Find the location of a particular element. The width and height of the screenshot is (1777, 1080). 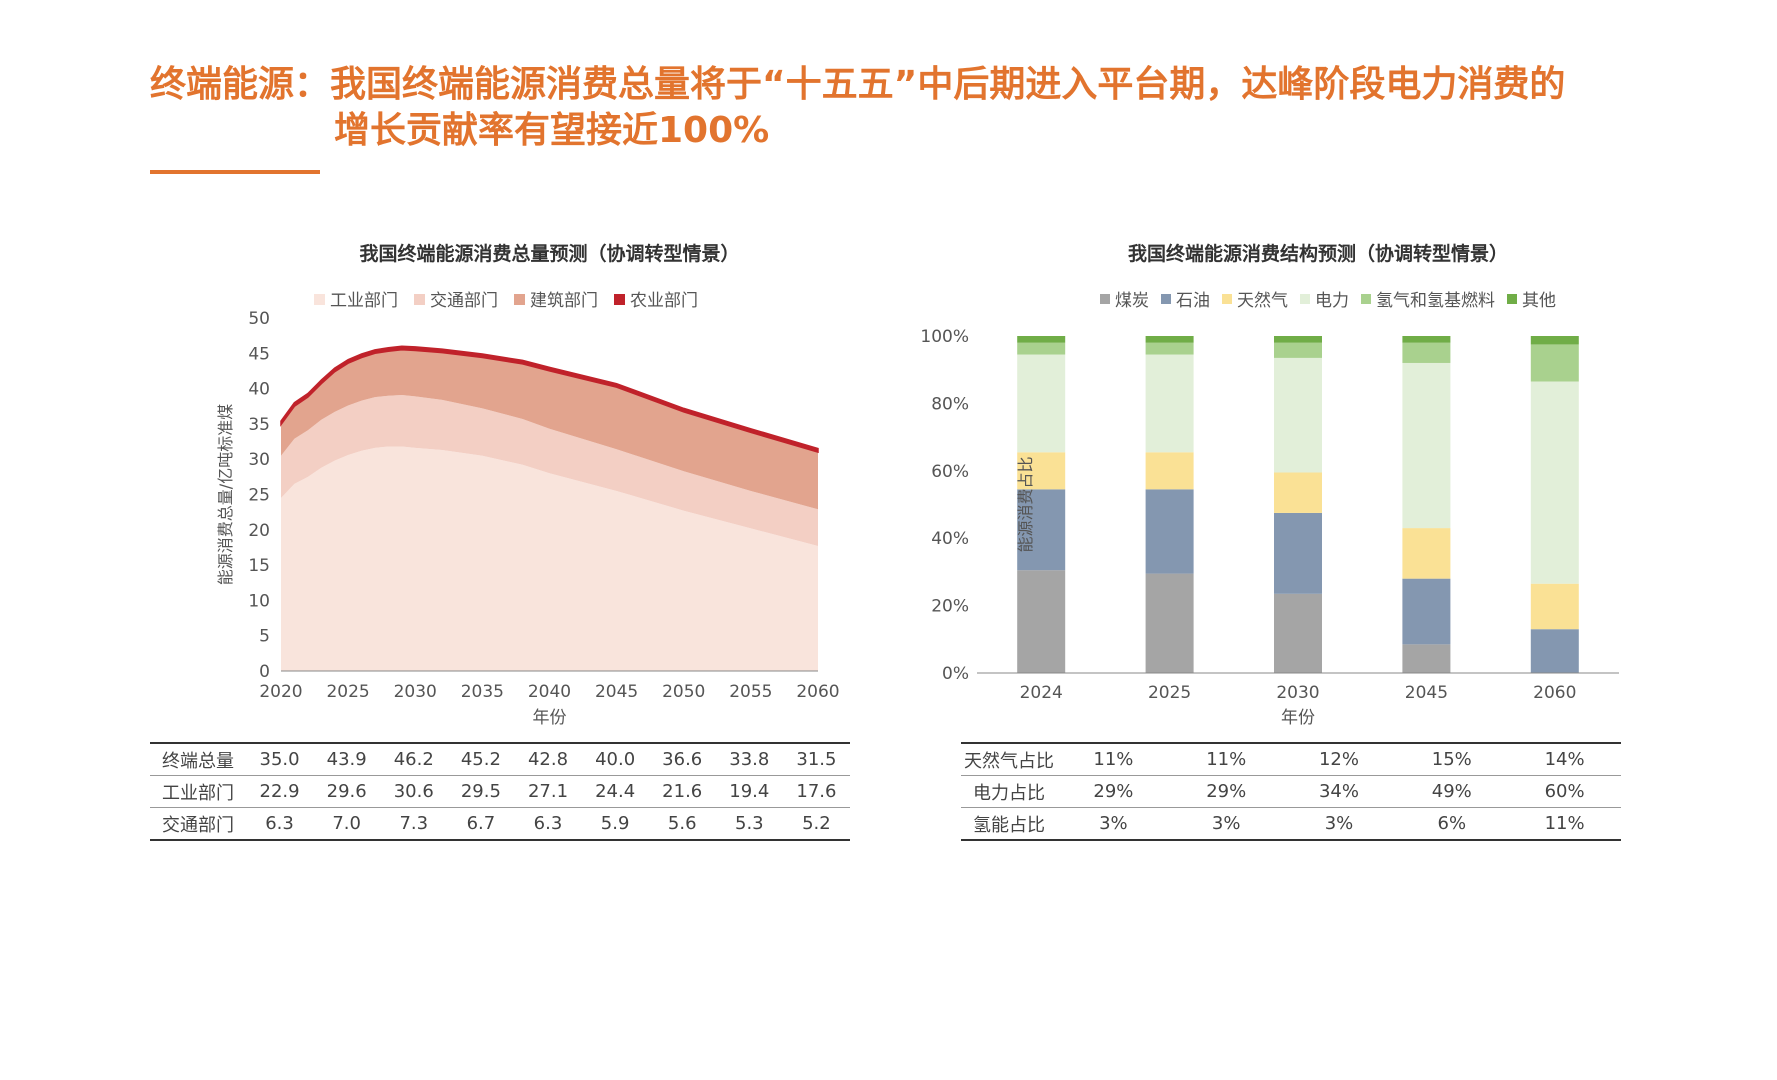

table-cell: 45.2 is located at coordinates (480, 759).